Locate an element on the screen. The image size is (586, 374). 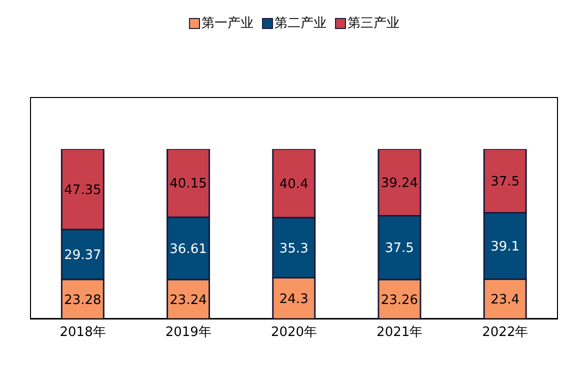
data-label: 47.35 is located at coordinates (83, 190).